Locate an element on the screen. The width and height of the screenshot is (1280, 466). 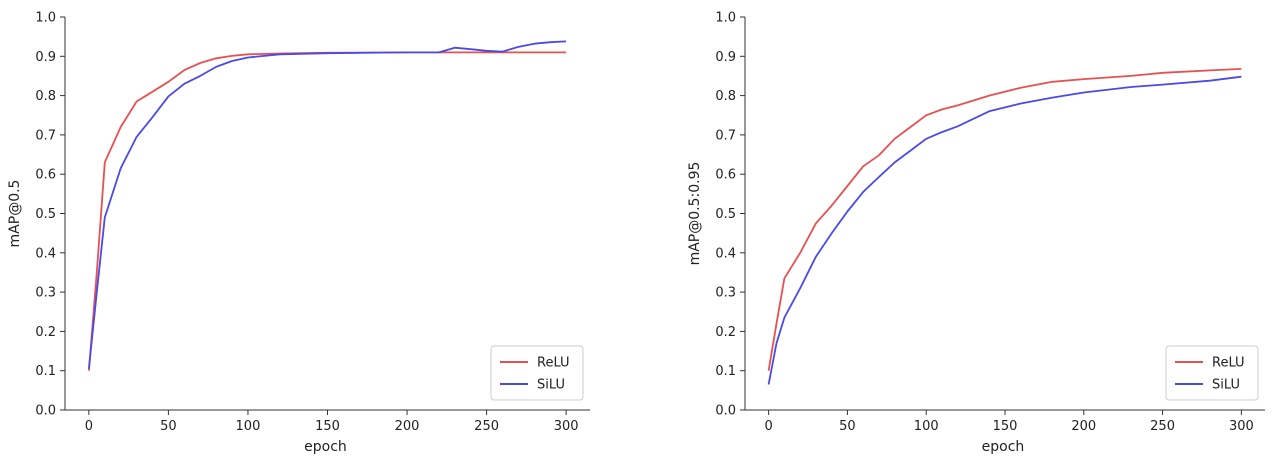
y-axis-label: mAP@0.5:0.95 is located at coordinates (695, 214).